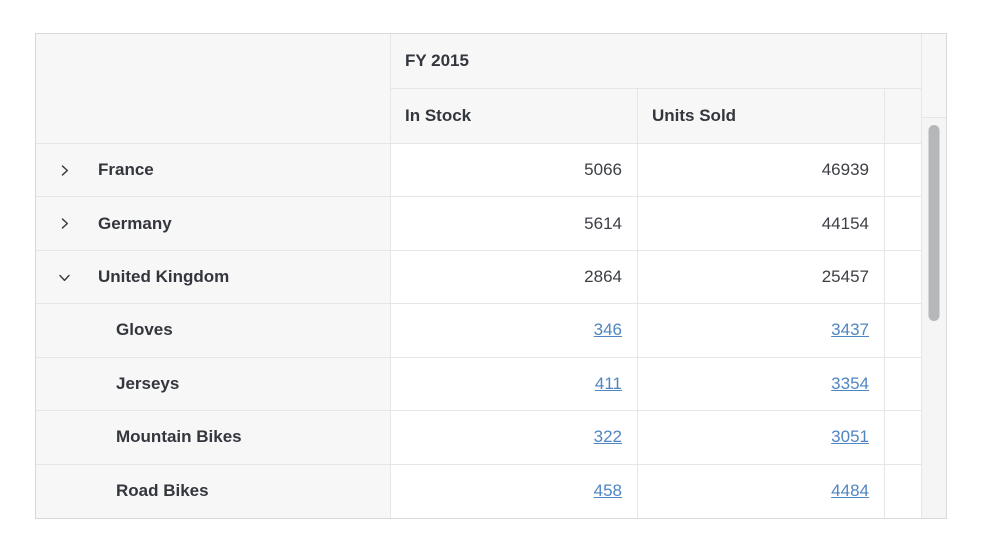 The image size is (983, 553). What do you see at coordinates (761, 277) in the screenshot?
I see `value-cell: 25457` at bounding box center [761, 277].